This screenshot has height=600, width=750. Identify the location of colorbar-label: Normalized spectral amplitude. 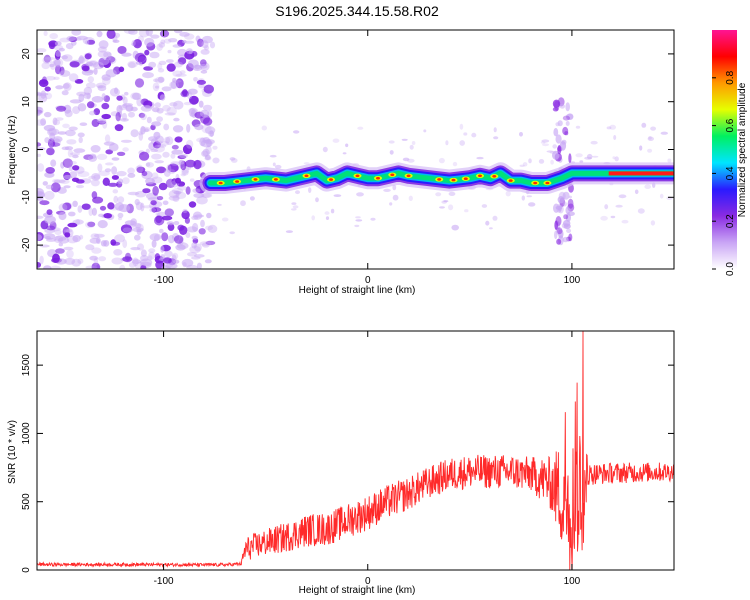
(742, 149).